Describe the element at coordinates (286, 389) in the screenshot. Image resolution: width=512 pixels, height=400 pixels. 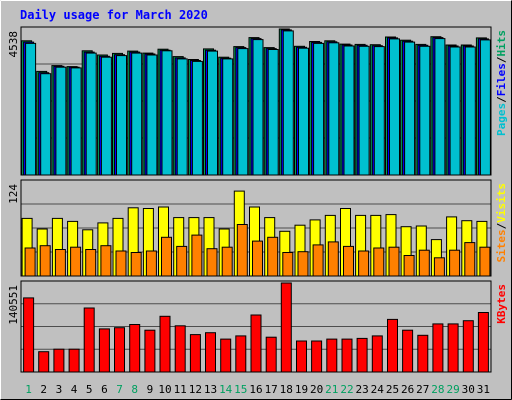
I see `x-tick-label: 18` at that location.